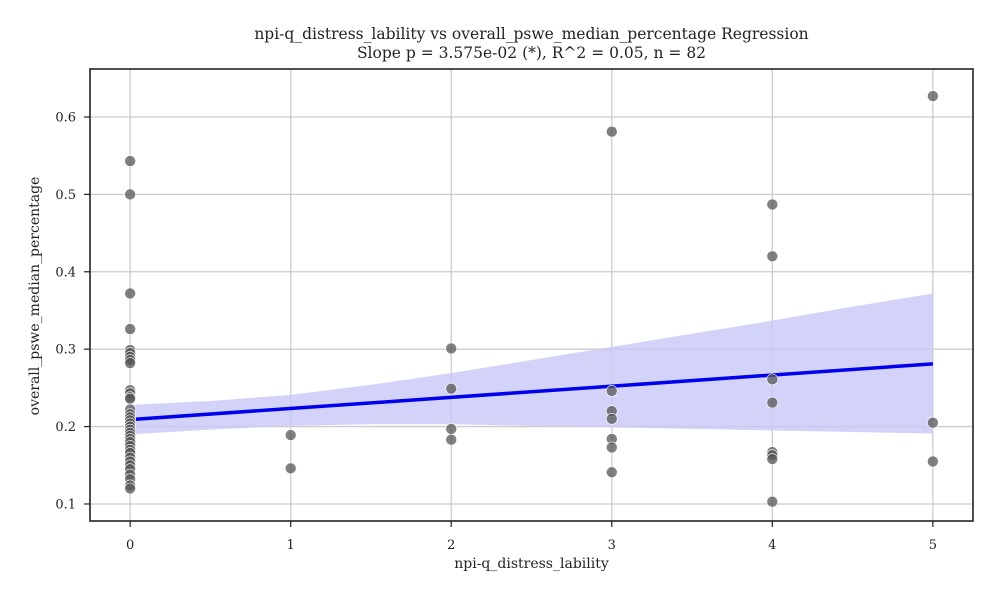 This screenshot has width=1000, height=600. What do you see at coordinates (65, 195) in the screenshot?
I see `y-tick-label: 0.5` at bounding box center [65, 195].